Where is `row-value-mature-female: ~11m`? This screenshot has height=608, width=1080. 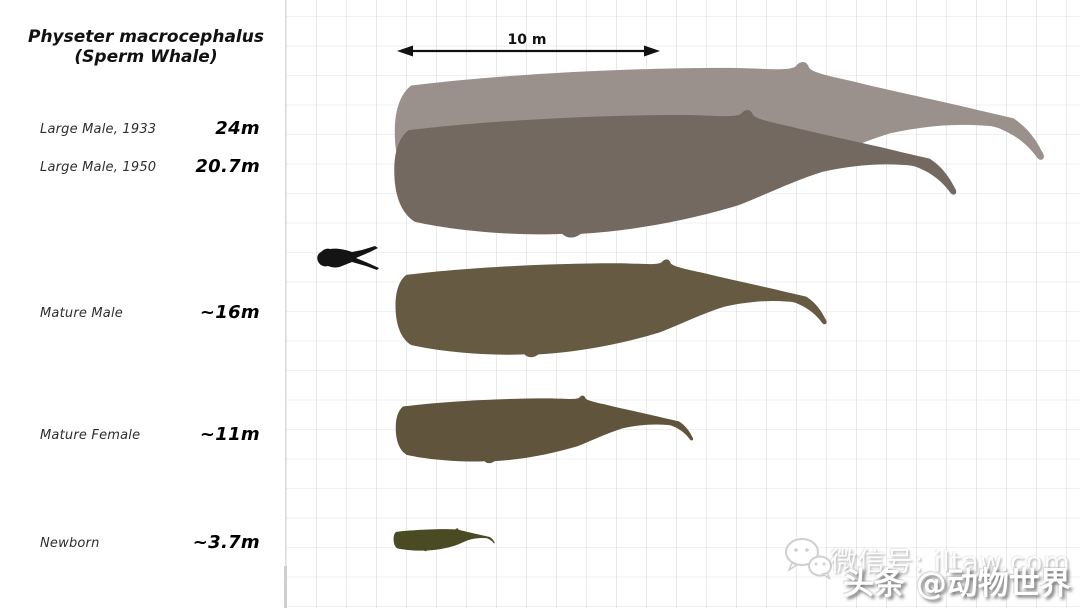
row-value-mature-female: ~11m is located at coordinates (229, 434).